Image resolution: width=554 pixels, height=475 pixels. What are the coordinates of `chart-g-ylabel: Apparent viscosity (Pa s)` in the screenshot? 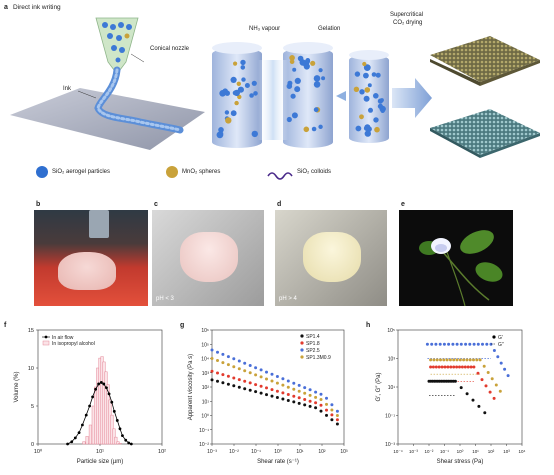 It's located at (191, 387).